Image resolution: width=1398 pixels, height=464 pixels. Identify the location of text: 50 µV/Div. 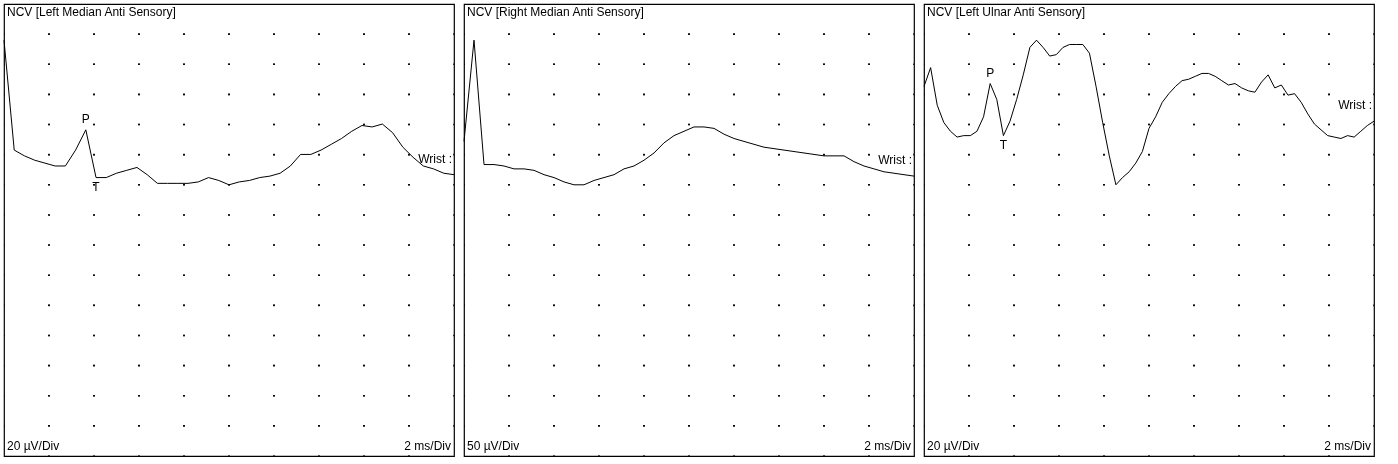
(493, 446).